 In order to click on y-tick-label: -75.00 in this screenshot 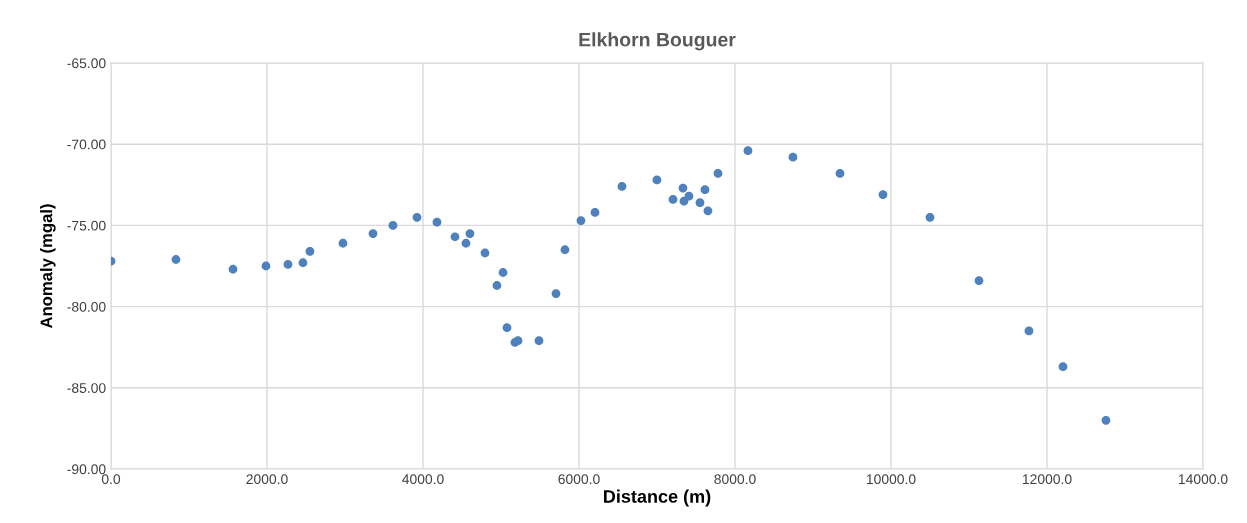, I will do `click(86, 225)`.